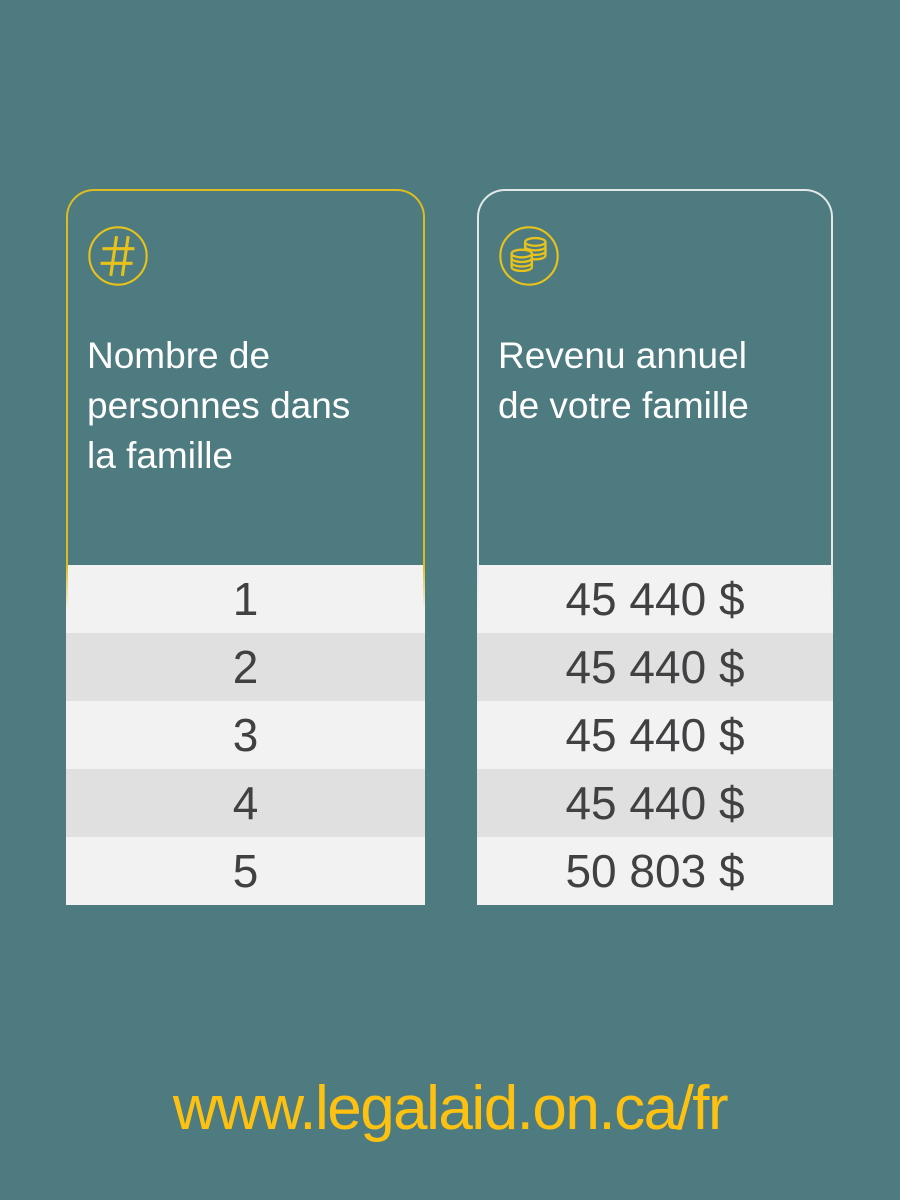 The height and width of the screenshot is (1200, 900). I want to click on family-size-title: Nombre de personnes dans la famille, so click(219, 405).